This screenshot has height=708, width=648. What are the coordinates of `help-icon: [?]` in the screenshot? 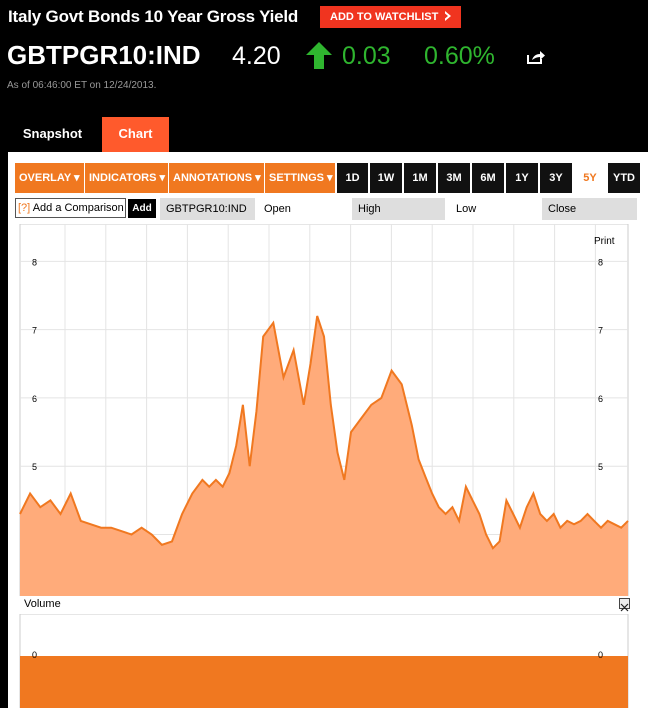 It's located at (24, 208).